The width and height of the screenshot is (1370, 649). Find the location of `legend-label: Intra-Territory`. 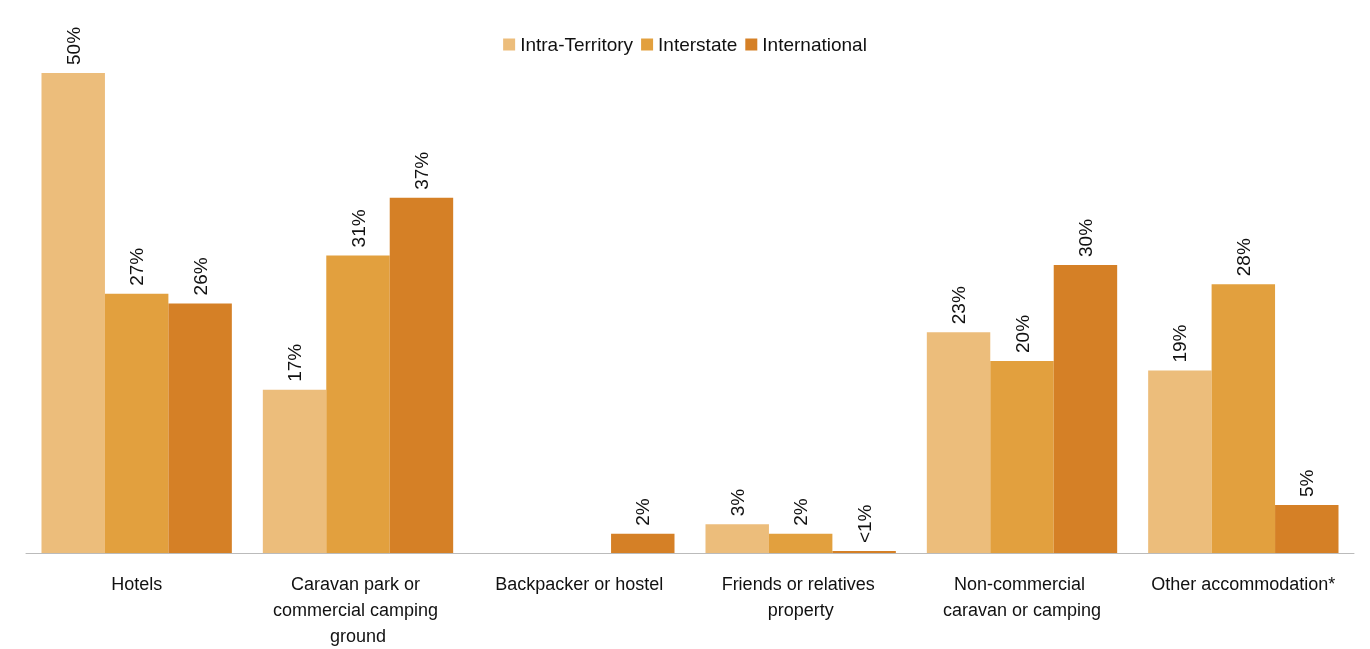

legend-label: Intra-Territory is located at coordinates (577, 44).